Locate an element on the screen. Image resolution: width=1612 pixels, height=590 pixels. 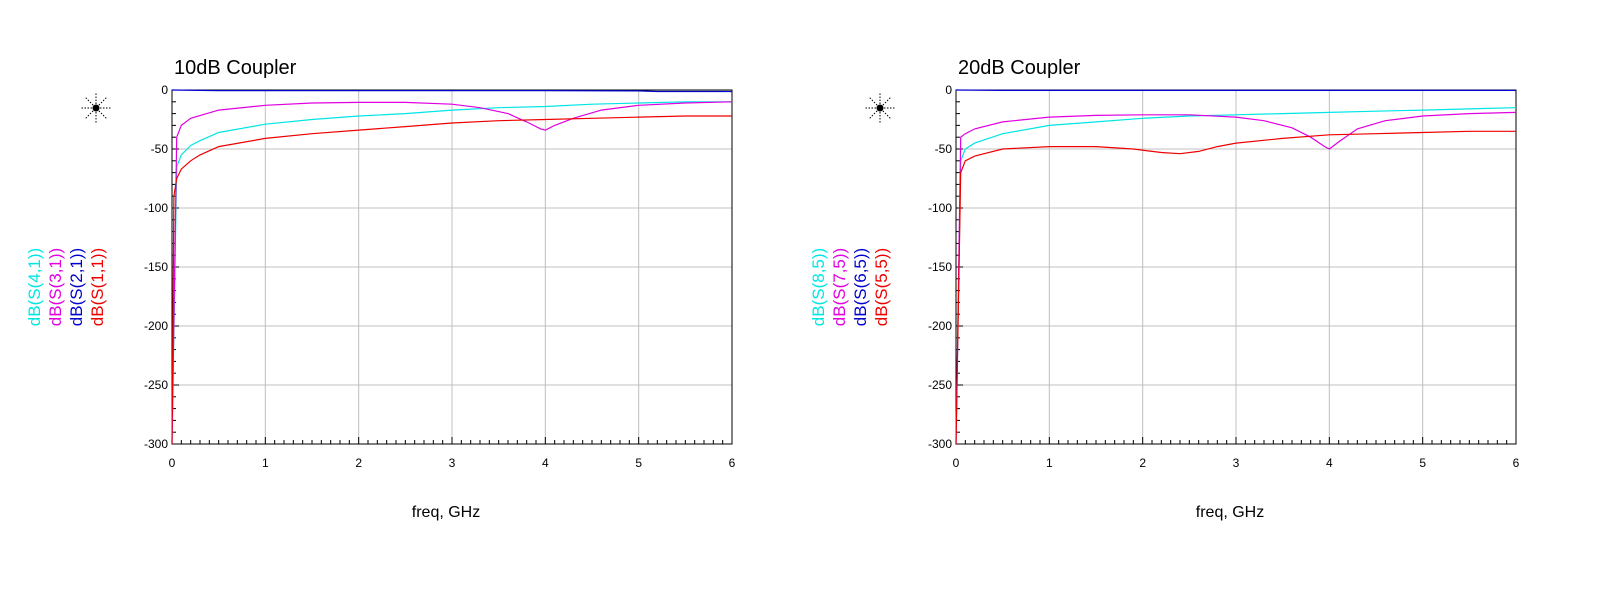
series-line is located at coordinates (451, 91).